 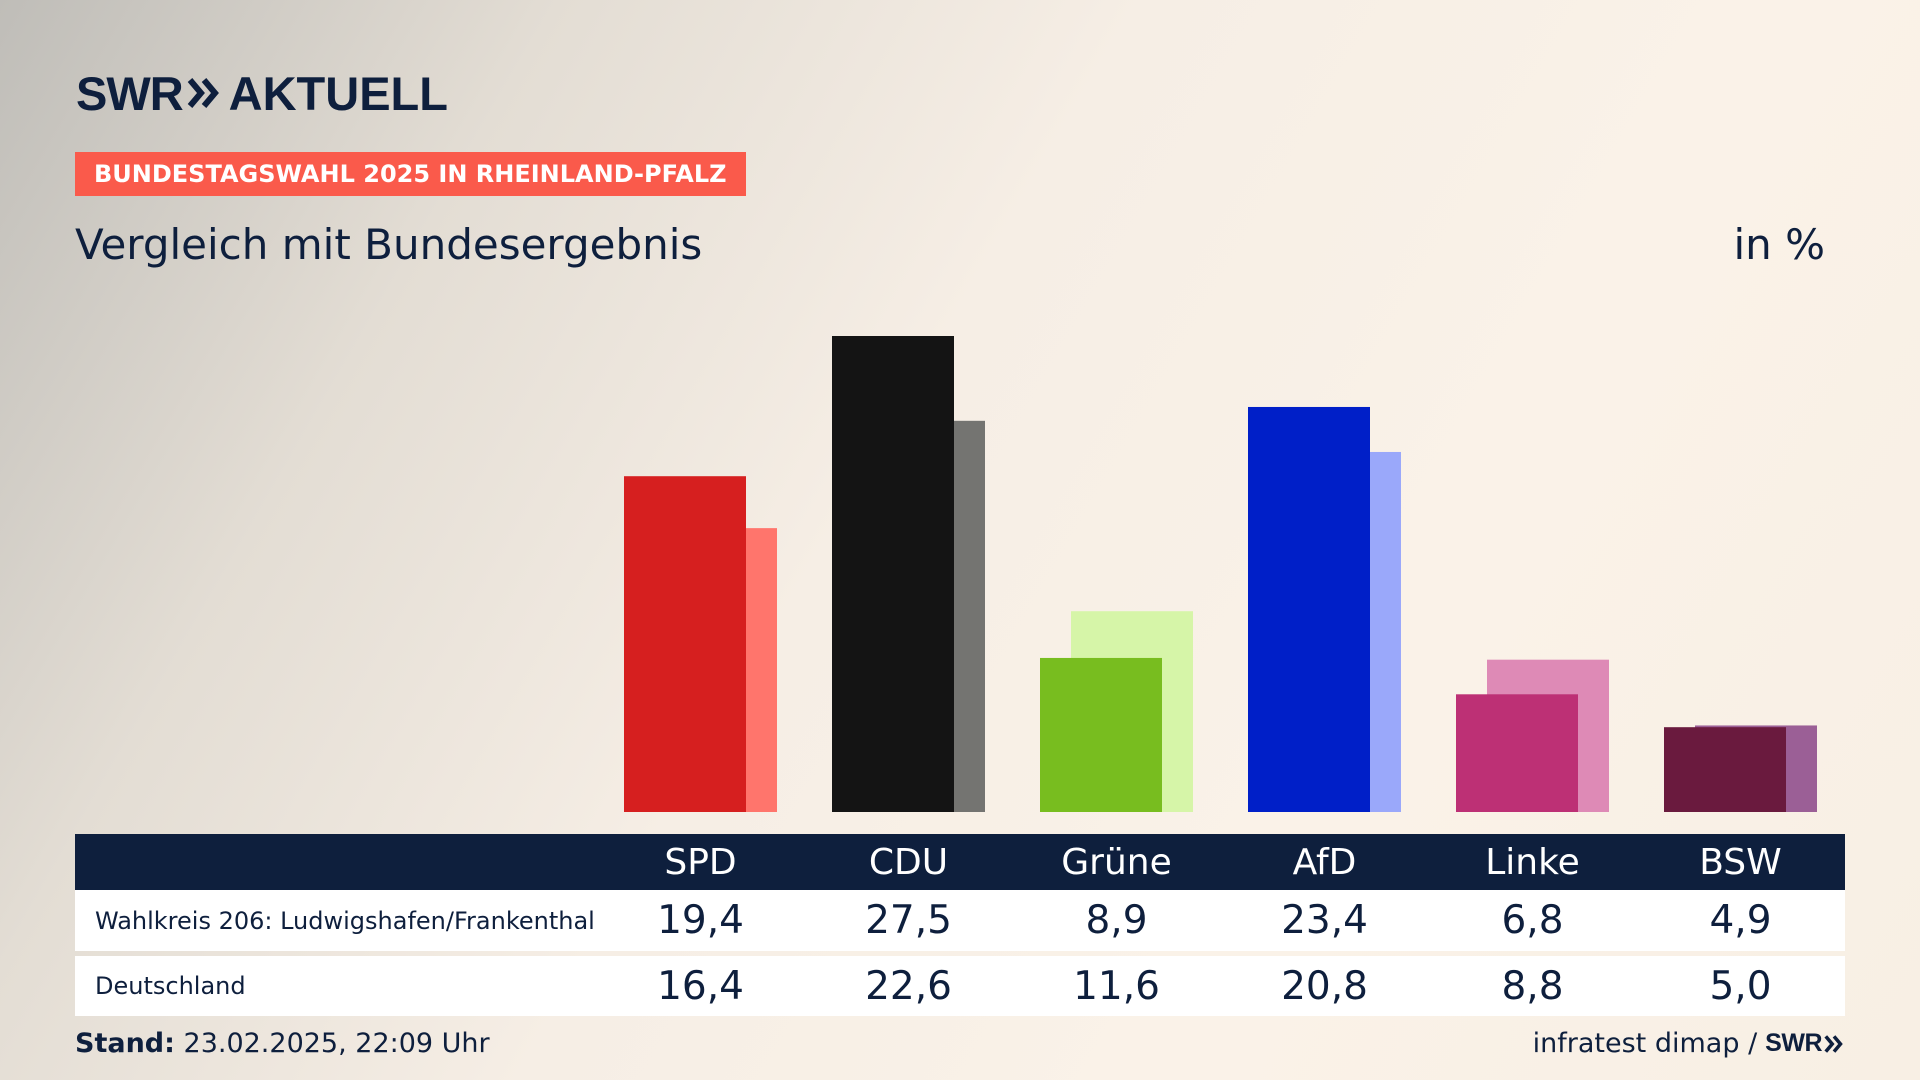 What do you see at coordinates (345, 920) in the screenshot?
I see `row-label: Wahlkreis 206: Ludwigshafen/Frankenthal` at bounding box center [345, 920].